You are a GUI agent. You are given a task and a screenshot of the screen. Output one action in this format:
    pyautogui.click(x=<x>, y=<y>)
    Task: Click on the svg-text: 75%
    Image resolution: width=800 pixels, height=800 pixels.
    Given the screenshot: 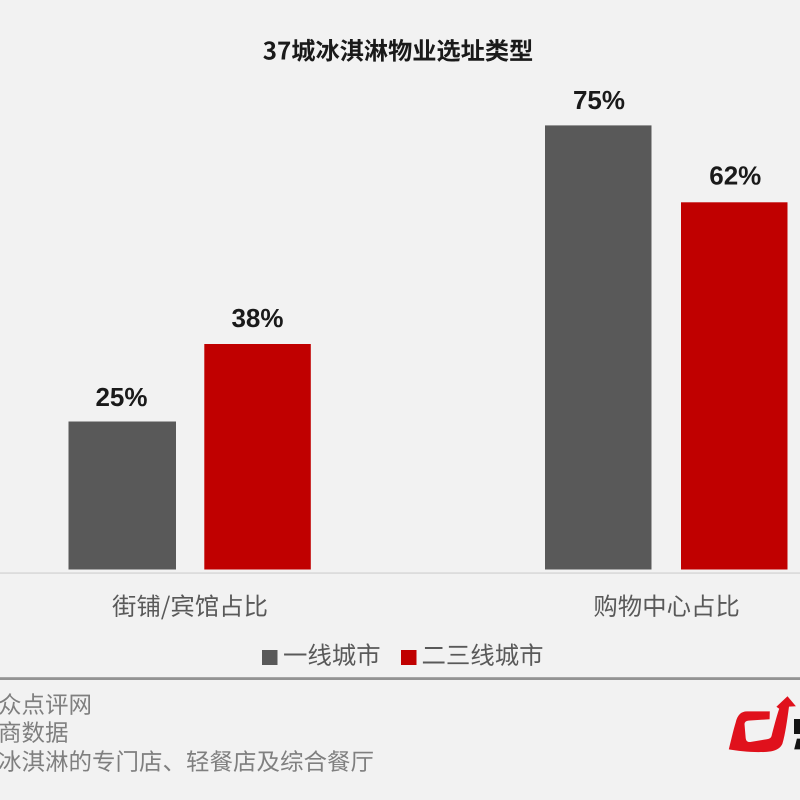 What is the action you would take?
    pyautogui.click(x=599, y=100)
    